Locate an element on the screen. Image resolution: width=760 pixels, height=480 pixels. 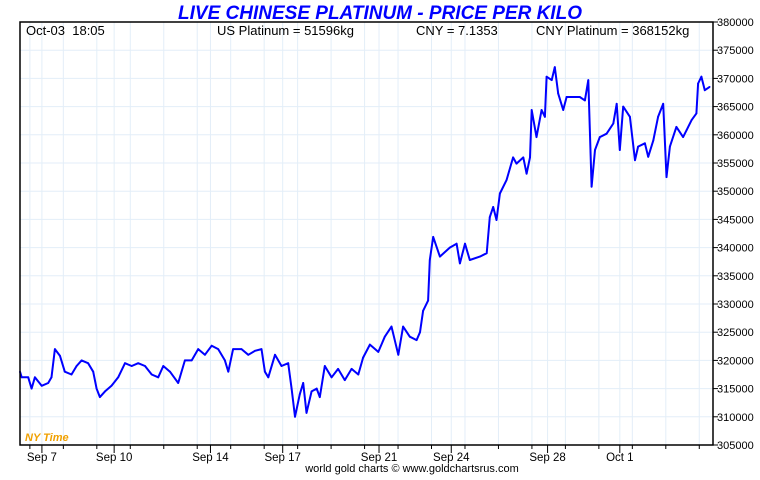
info-timestamp: Oct-03 18:05 is located at coordinates (65, 30).